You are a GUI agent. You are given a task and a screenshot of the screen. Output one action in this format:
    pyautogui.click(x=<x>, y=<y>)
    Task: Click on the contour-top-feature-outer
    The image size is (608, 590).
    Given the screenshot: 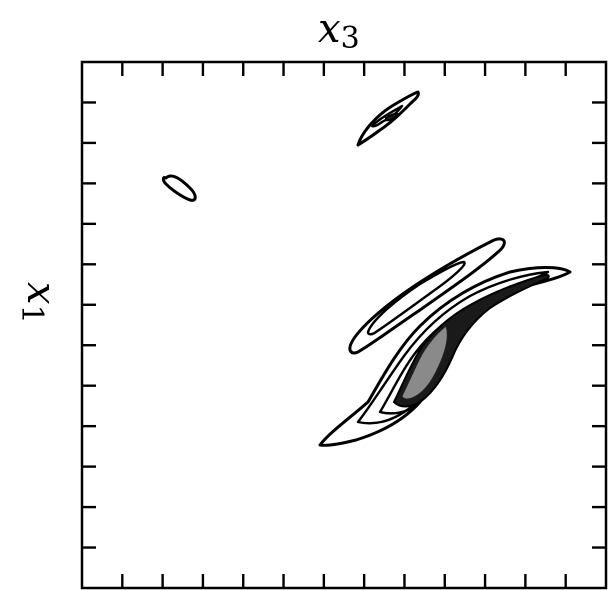 What is the action you would take?
    pyautogui.click(x=388, y=118)
    